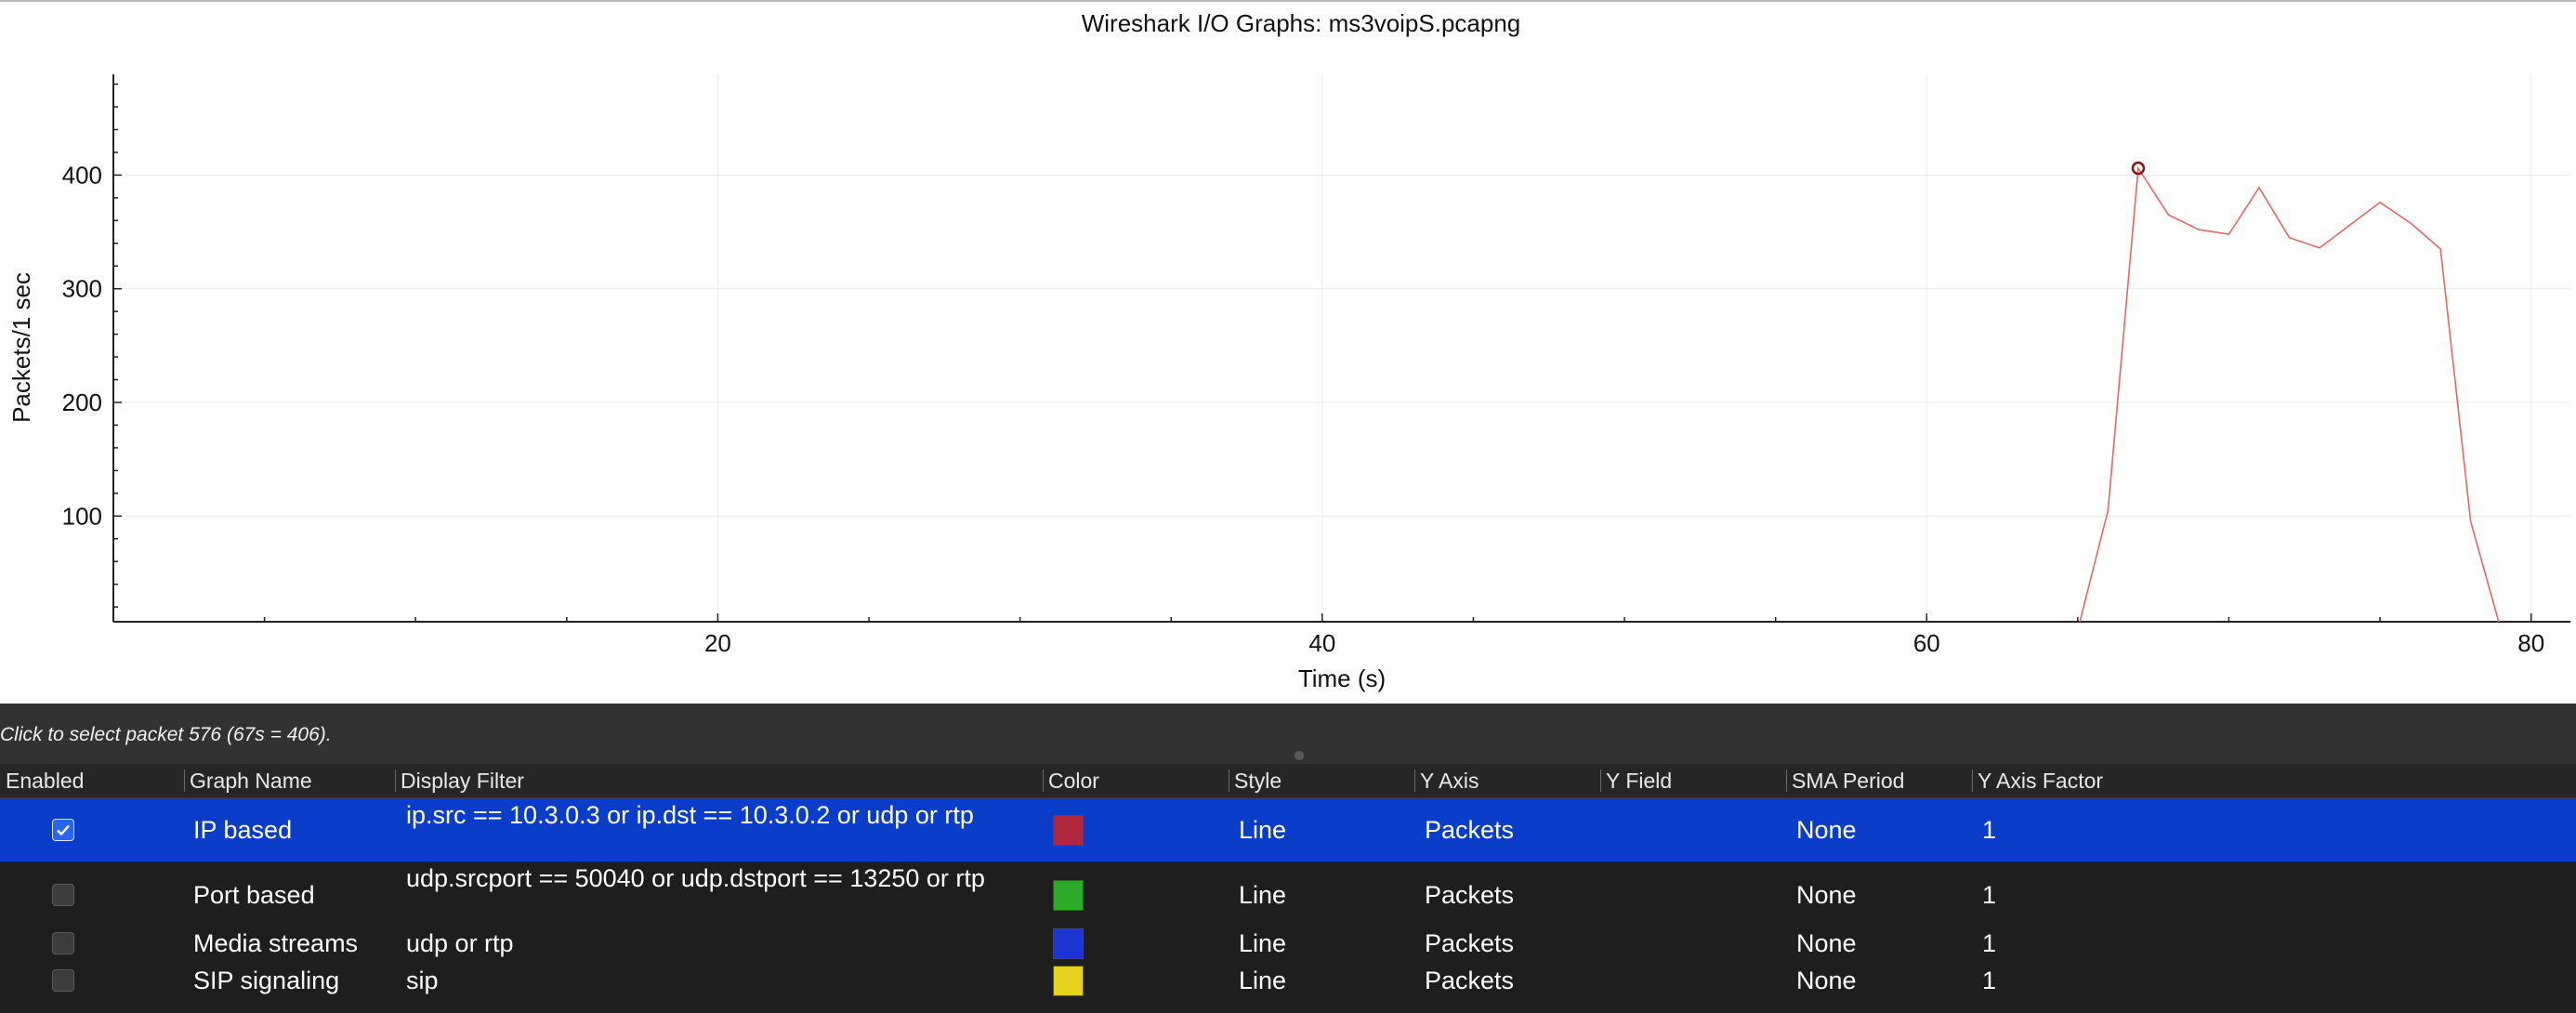  What do you see at coordinates (460, 943) in the screenshot?
I see `display-filter: udp or rtp` at bounding box center [460, 943].